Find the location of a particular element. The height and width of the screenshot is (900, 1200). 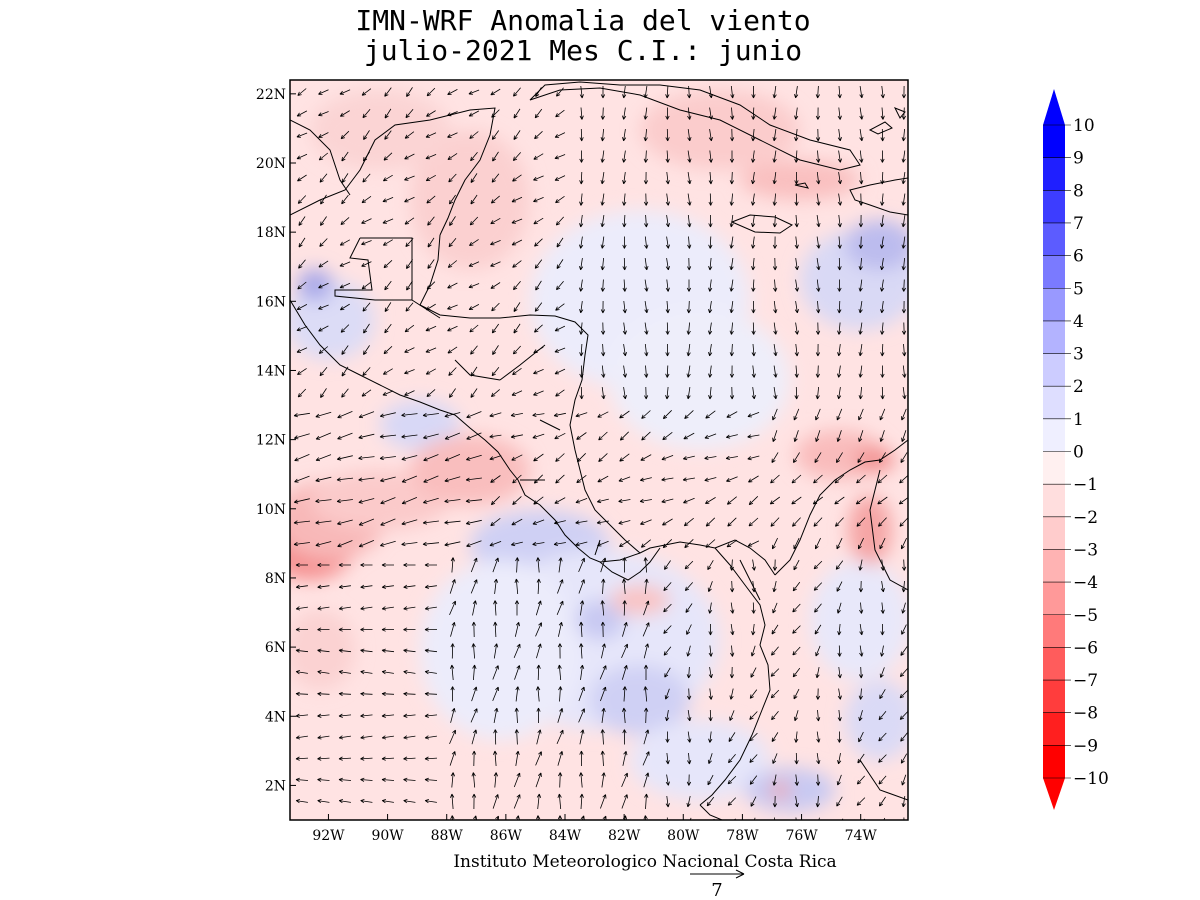

colorbar-label: −4 is located at coordinates (1085, 583).